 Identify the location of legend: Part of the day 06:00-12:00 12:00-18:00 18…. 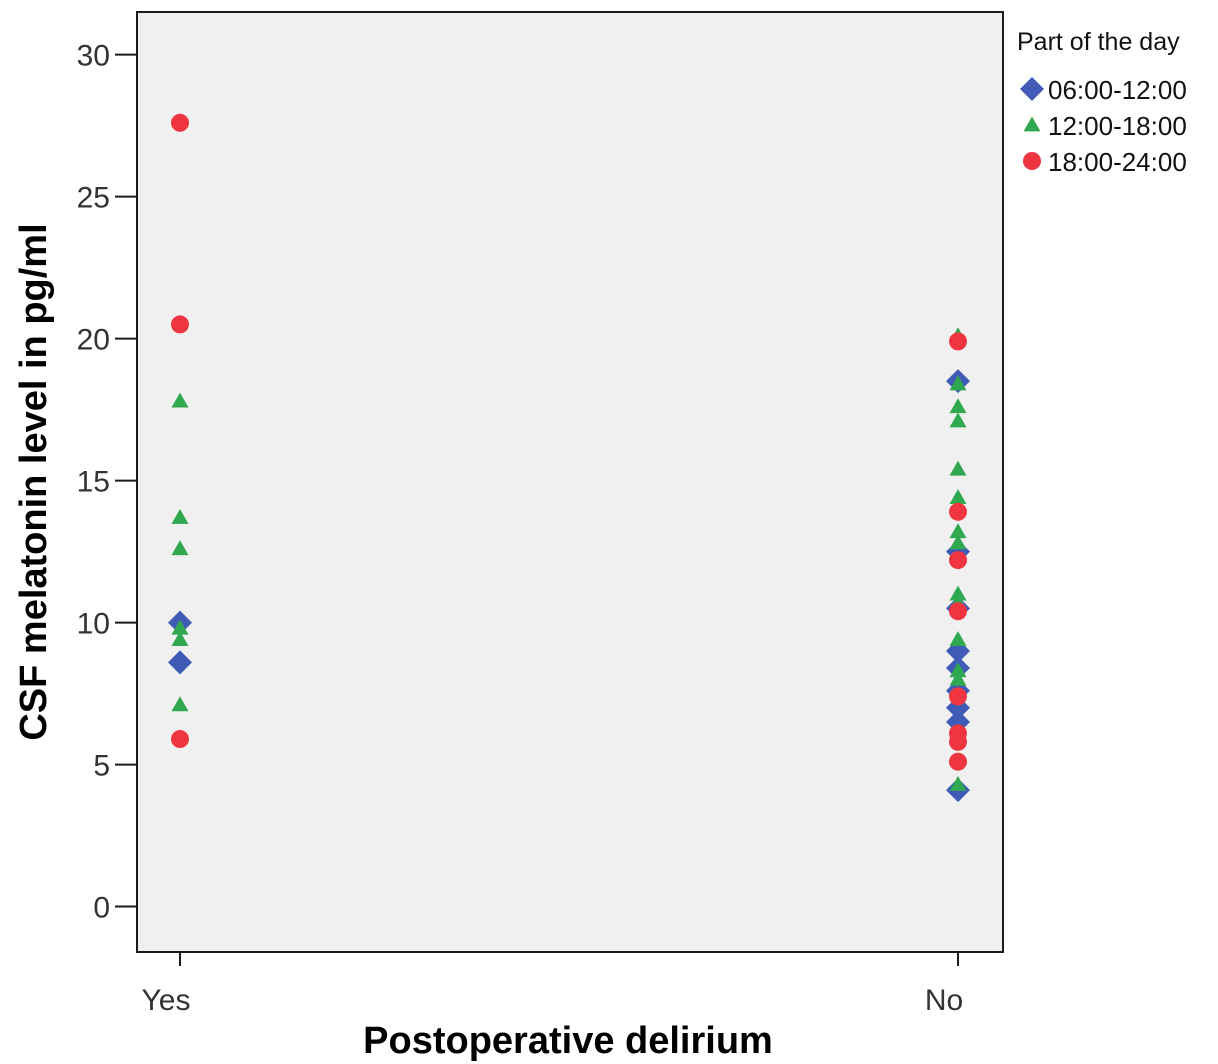
(1102, 102).